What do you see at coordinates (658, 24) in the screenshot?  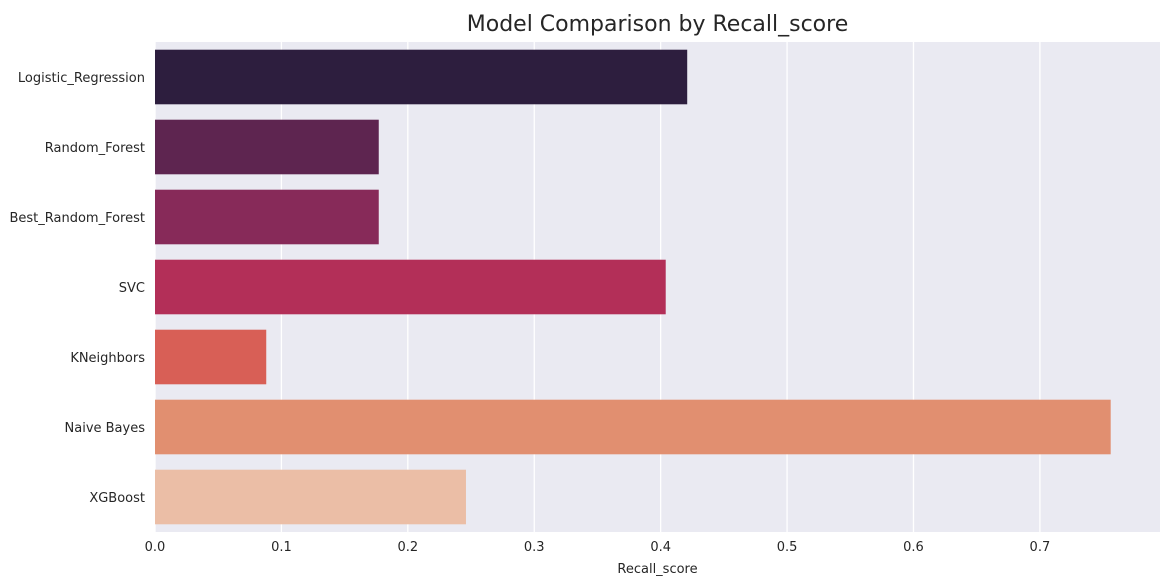 I see `chart-title: Model Comparison by Recall_score` at bounding box center [658, 24].